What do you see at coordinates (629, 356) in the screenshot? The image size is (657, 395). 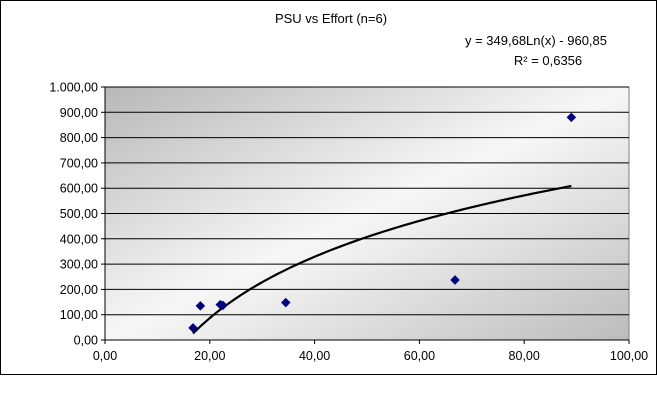 I see `x-tick-label: 100,00` at bounding box center [629, 356].